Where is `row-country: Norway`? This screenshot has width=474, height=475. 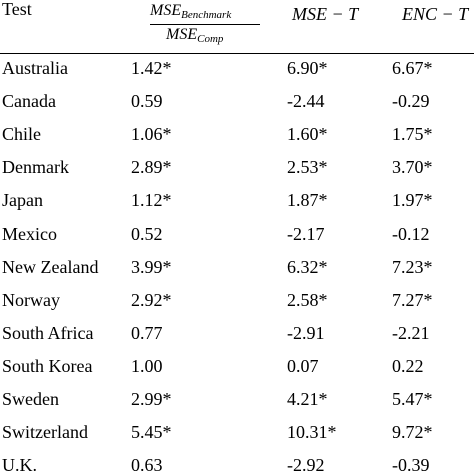
row-country: Norway is located at coordinates (31, 299).